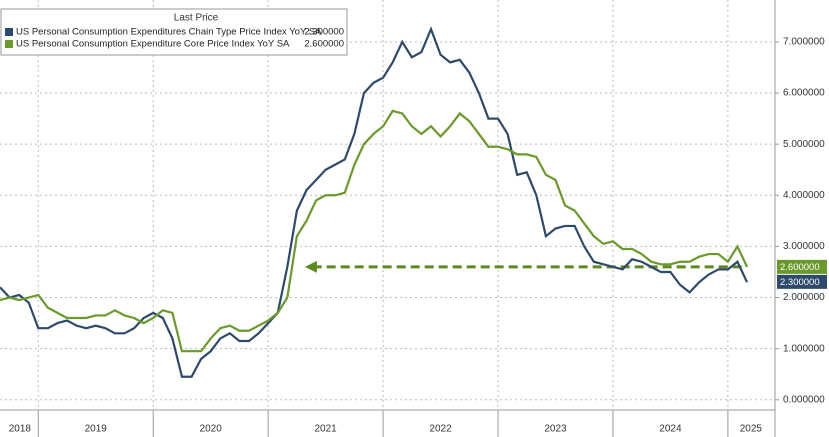 This screenshot has width=829, height=437. What do you see at coordinates (804, 144) in the screenshot?
I see `y-tick-label: 5.000000` at bounding box center [804, 144].